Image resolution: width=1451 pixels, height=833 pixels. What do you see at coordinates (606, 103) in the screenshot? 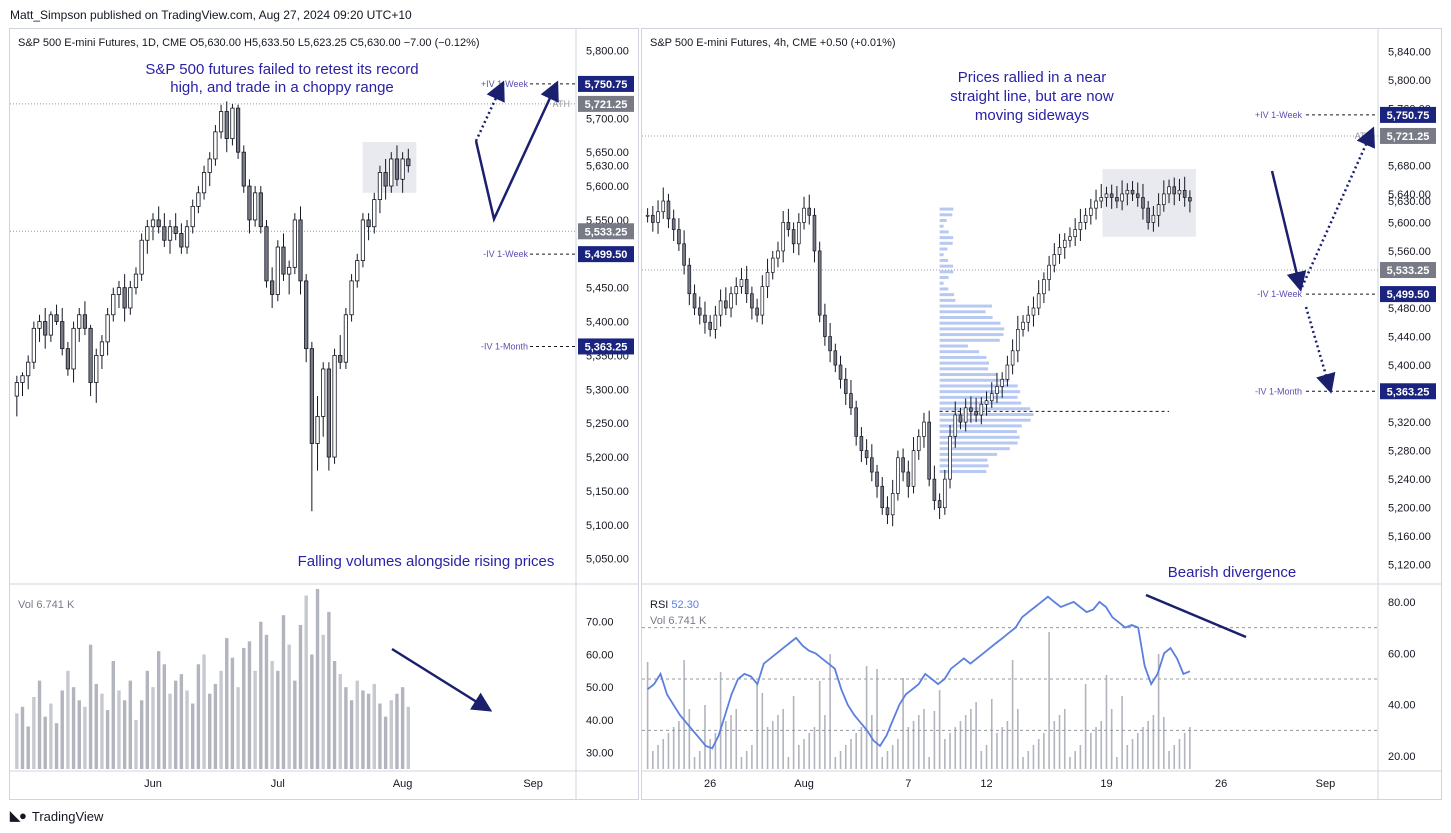
I see `left-price-box-ath` at bounding box center [606, 103].